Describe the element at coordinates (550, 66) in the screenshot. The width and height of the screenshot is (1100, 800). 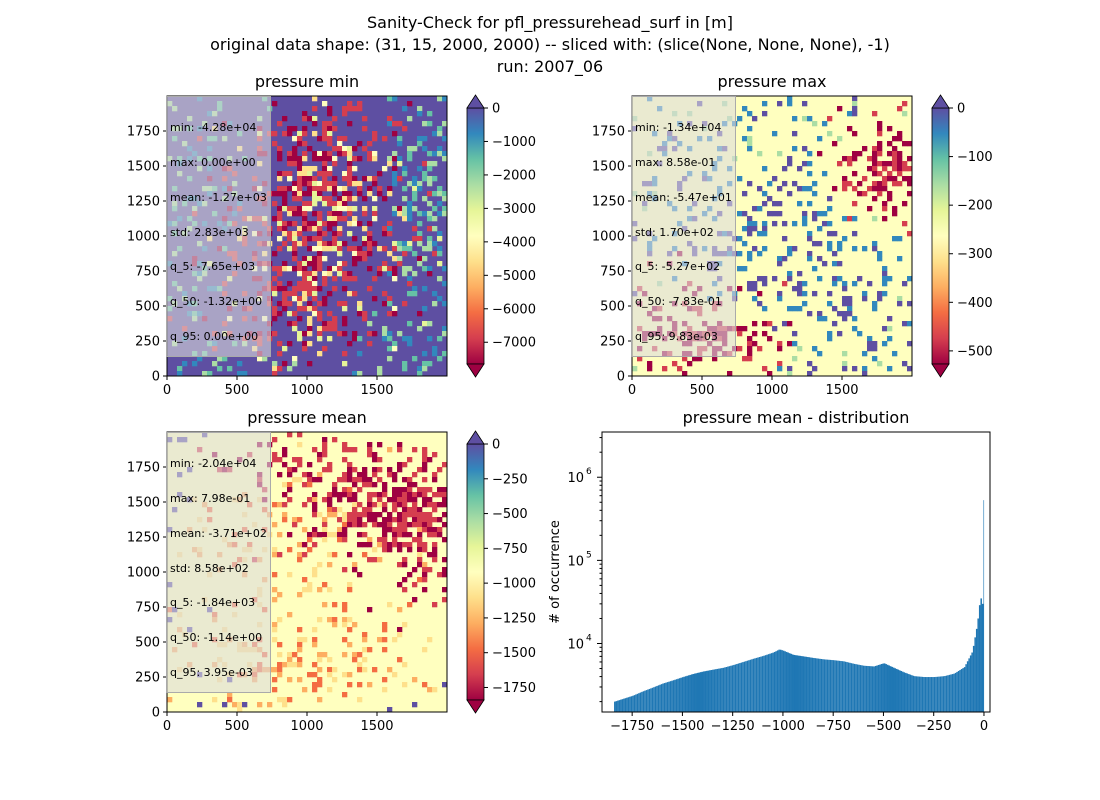
I see `figure-title-line-3: run: 2007_06` at that location.